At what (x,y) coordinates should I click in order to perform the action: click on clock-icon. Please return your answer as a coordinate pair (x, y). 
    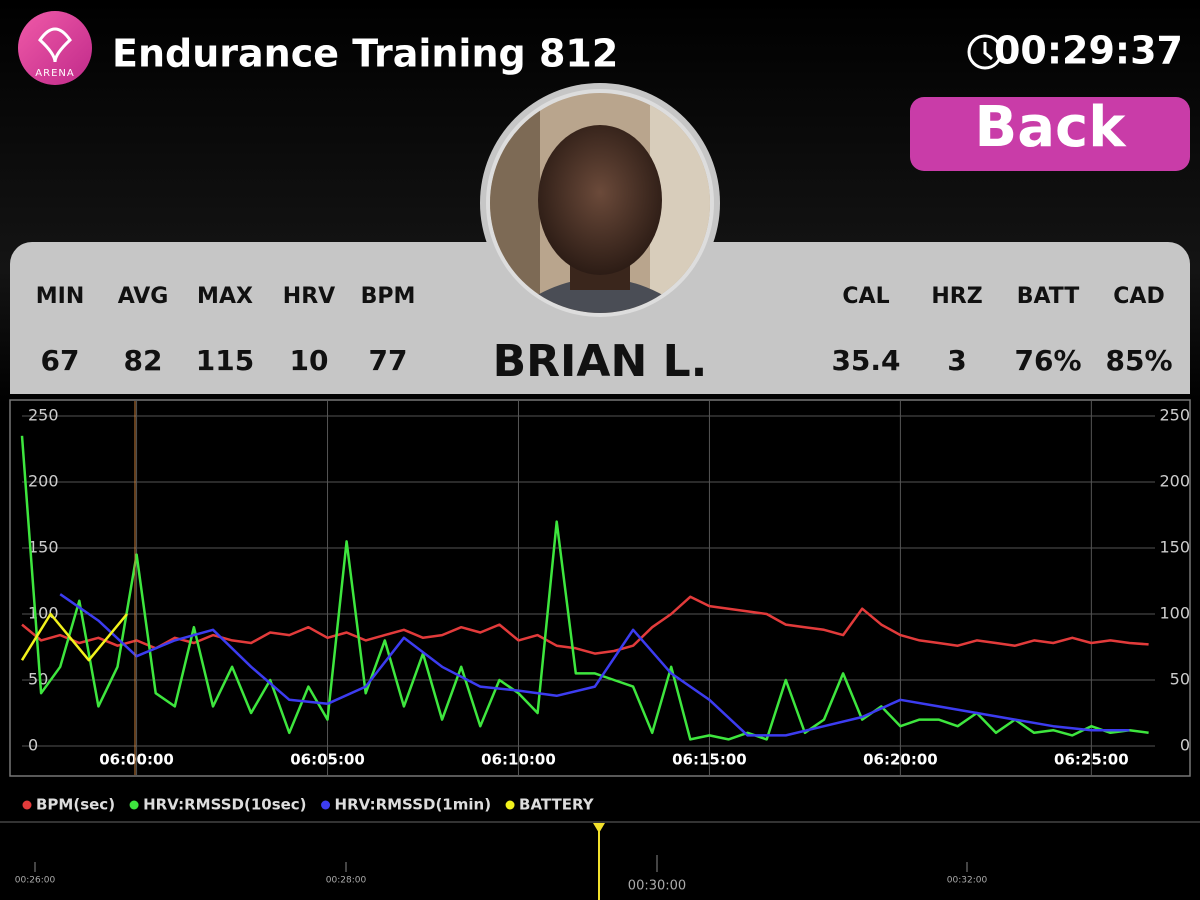
    Looking at the image, I should click on (985, 52).